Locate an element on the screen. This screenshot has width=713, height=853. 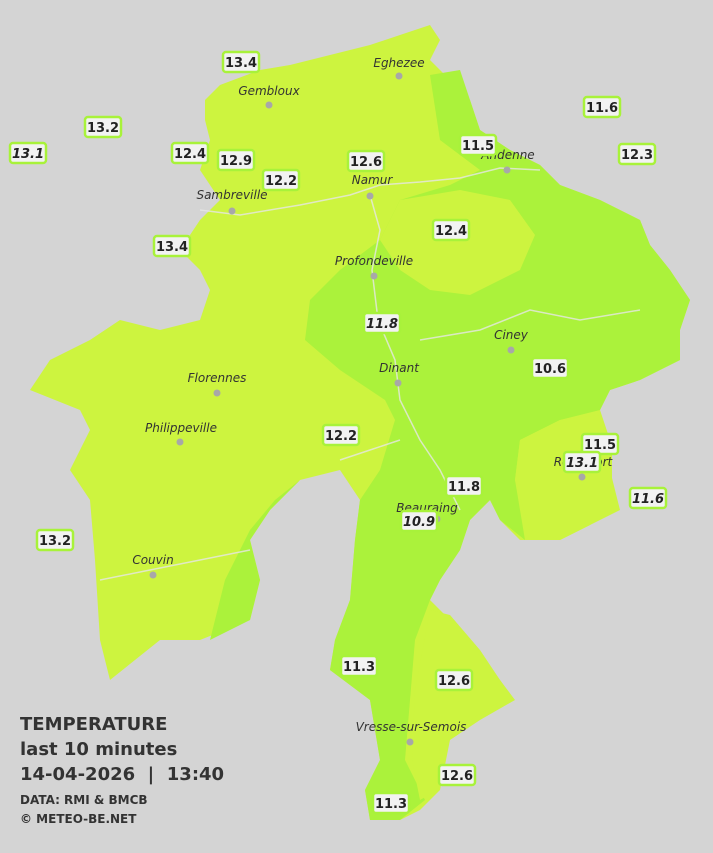
legend-subtitle: last 10 minutes is located at coordinates (98, 749).